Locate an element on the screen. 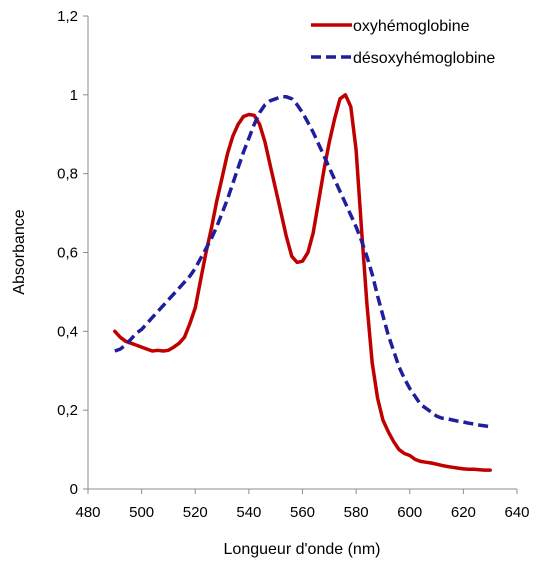 The height and width of the screenshot is (563, 545). x-tick-label: 620 is located at coordinates (463, 512).